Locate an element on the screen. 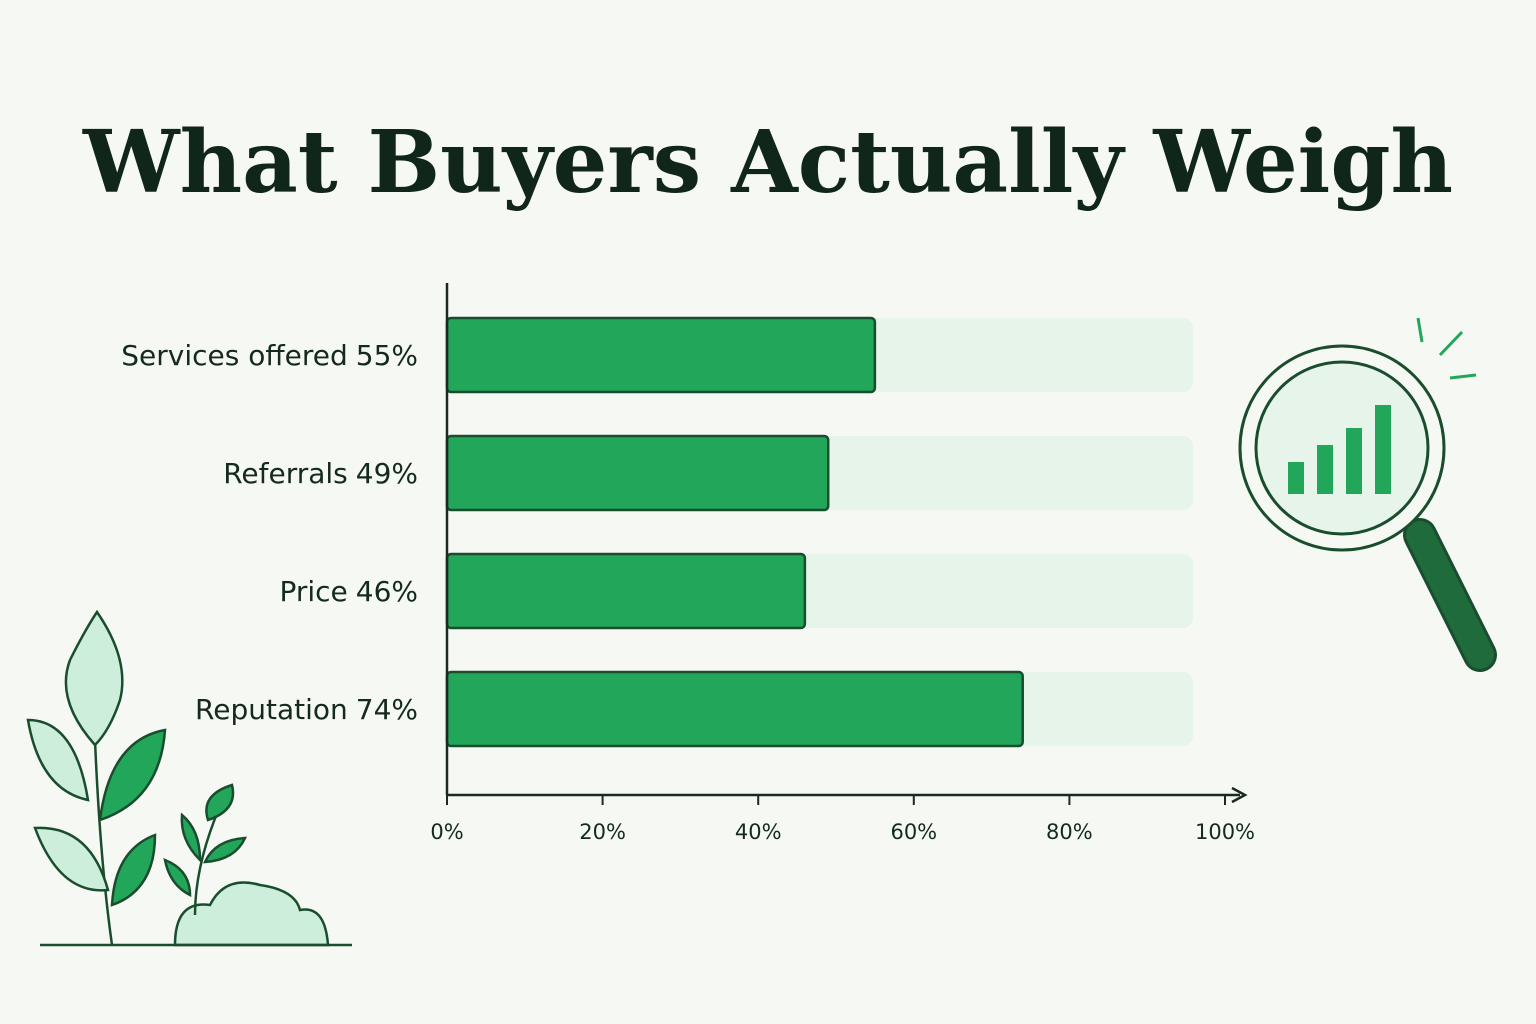 This screenshot has height=1024, width=1536. plant-illustration is located at coordinates (189, 778).